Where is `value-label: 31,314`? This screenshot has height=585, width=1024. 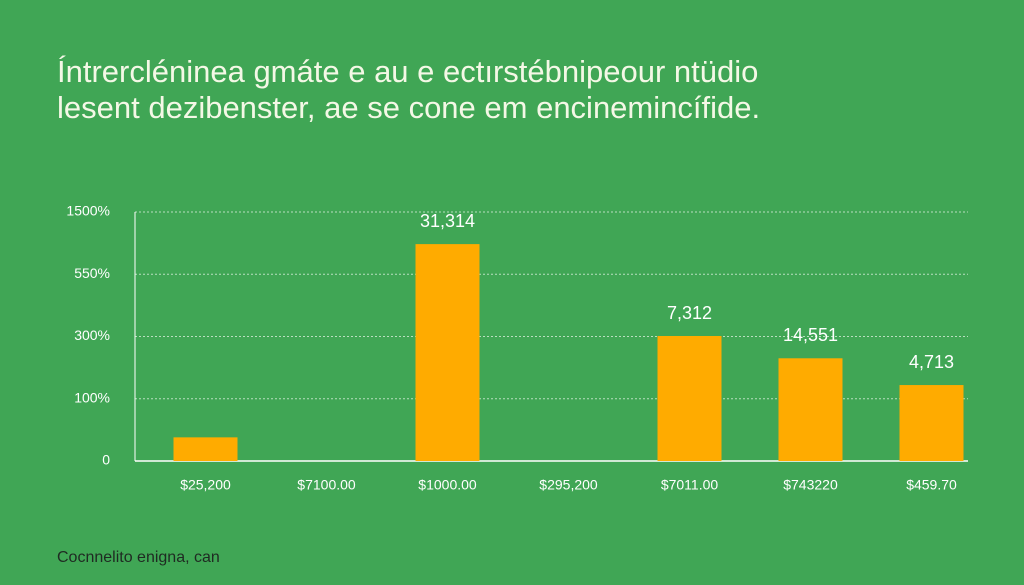 value-label: 31,314 is located at coordinates (447, 221).